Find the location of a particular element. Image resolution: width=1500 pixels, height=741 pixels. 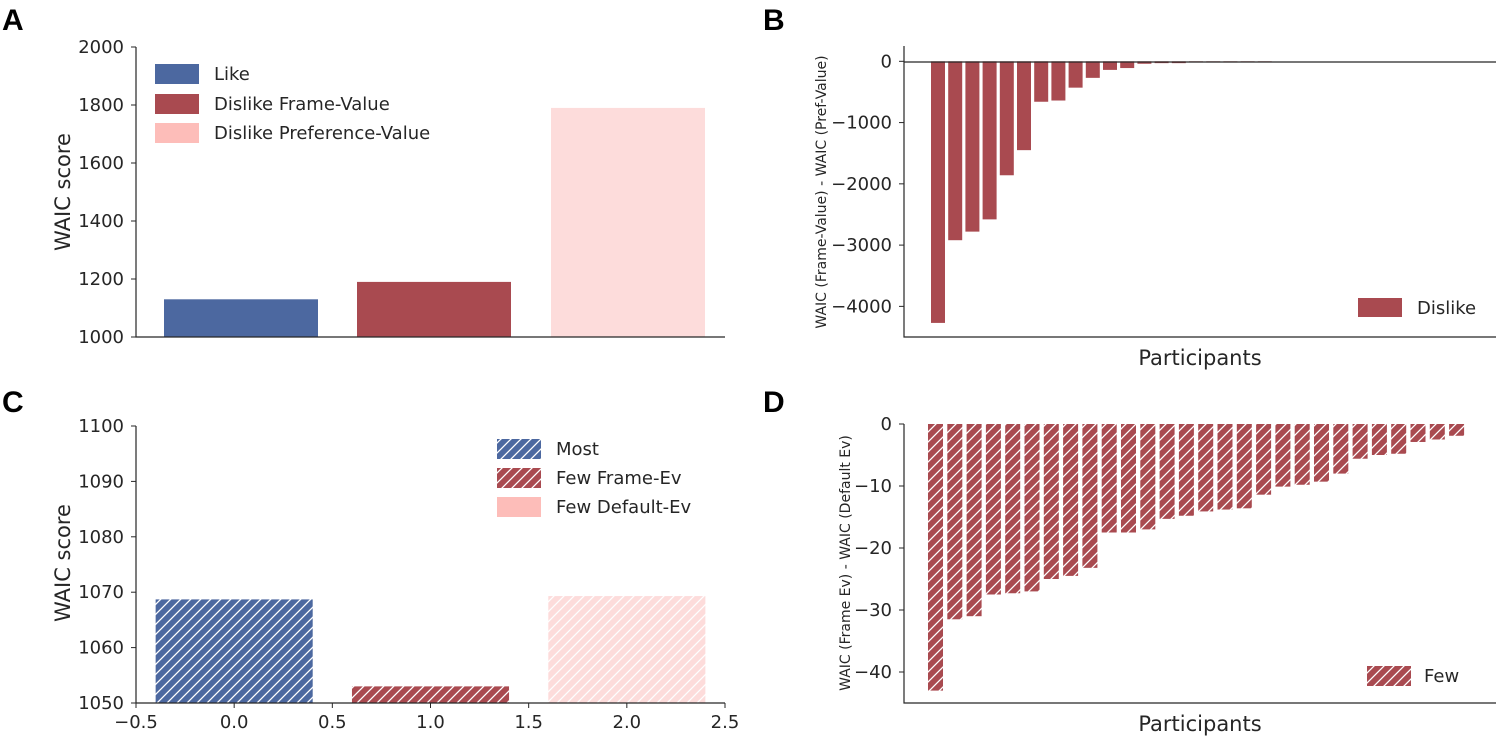

legend-swatch-dislike is located at coordinates (1380, 307).